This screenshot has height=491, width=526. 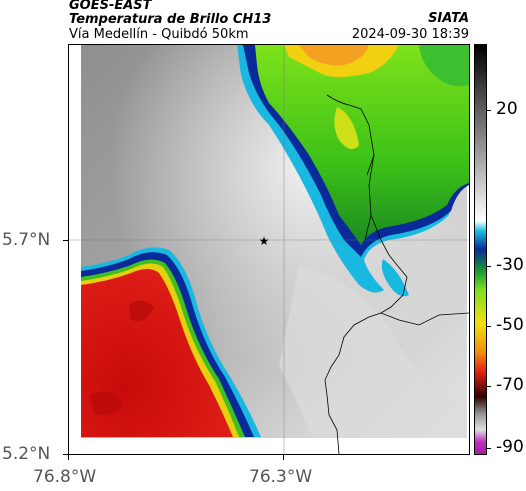 What do you see at coordinates (510, 265) in the screenshot?
I see `colorbar-tick-label: -30` at bounding box center [510, 265].